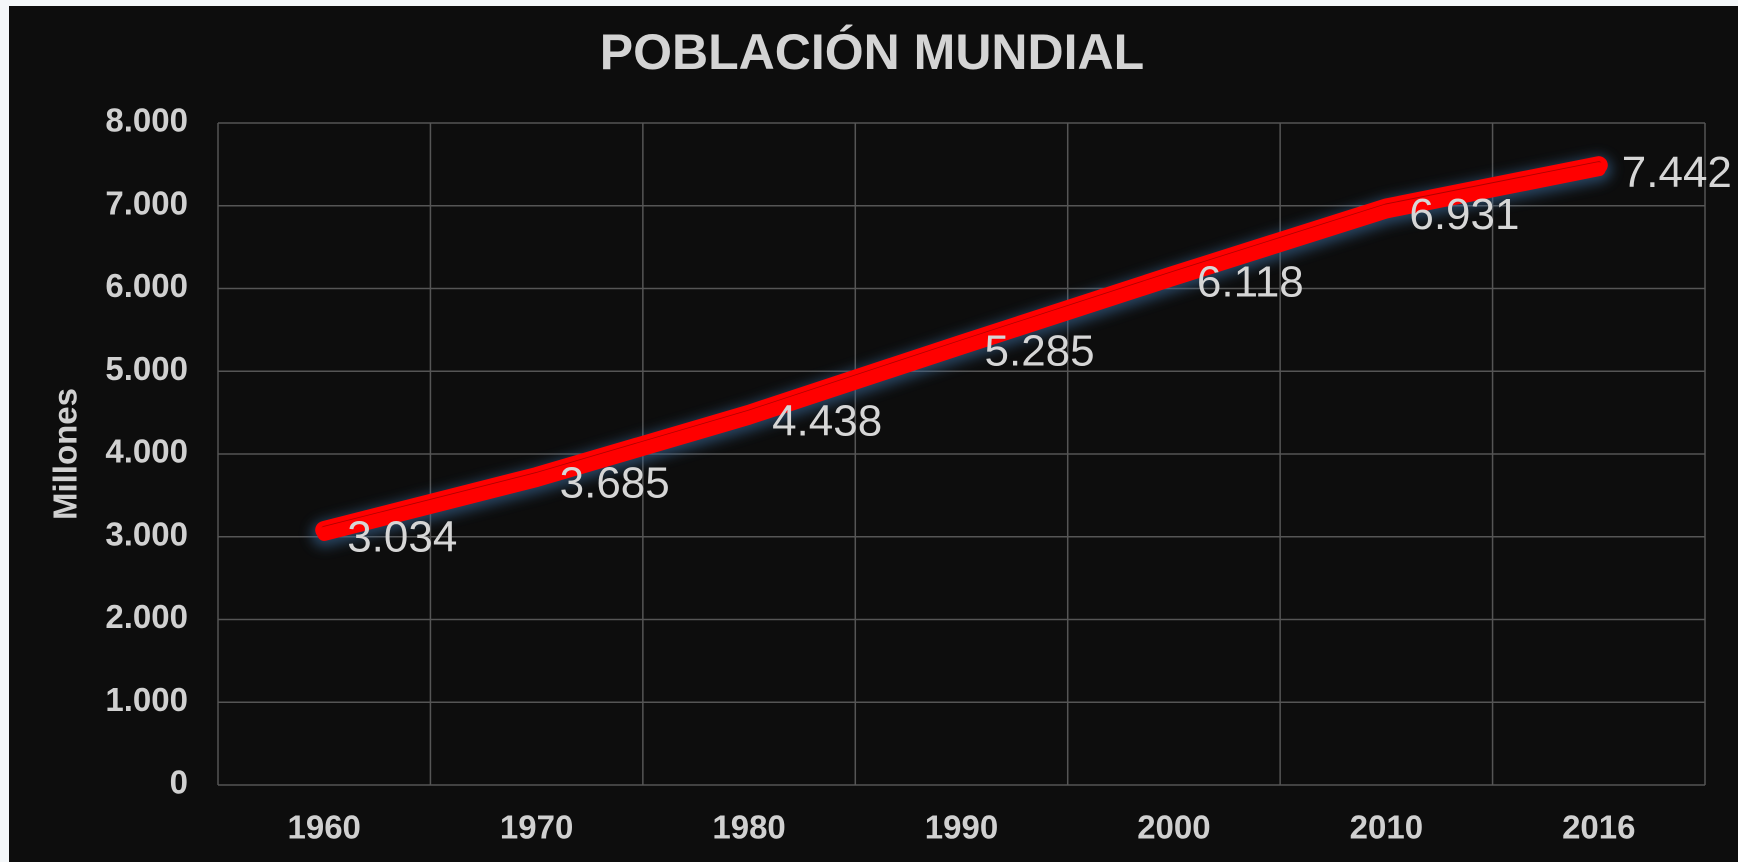  I want to click on y-tick-label: 7.000, so click(146, 202).